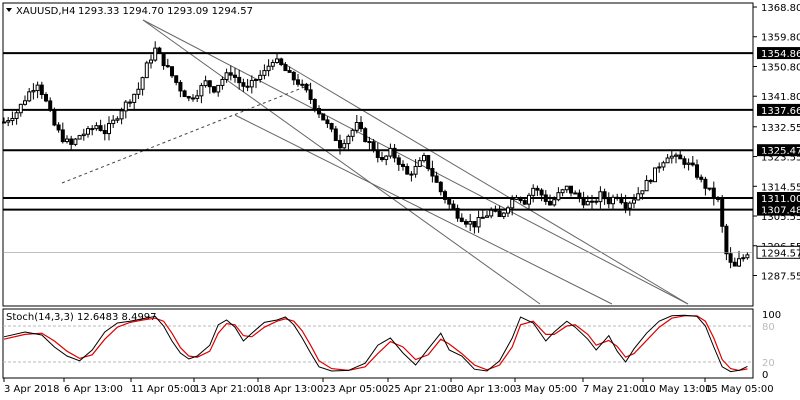 The image size is (800, 400). I want to click on price-tick-label: 1332.55, so click(780, 128).